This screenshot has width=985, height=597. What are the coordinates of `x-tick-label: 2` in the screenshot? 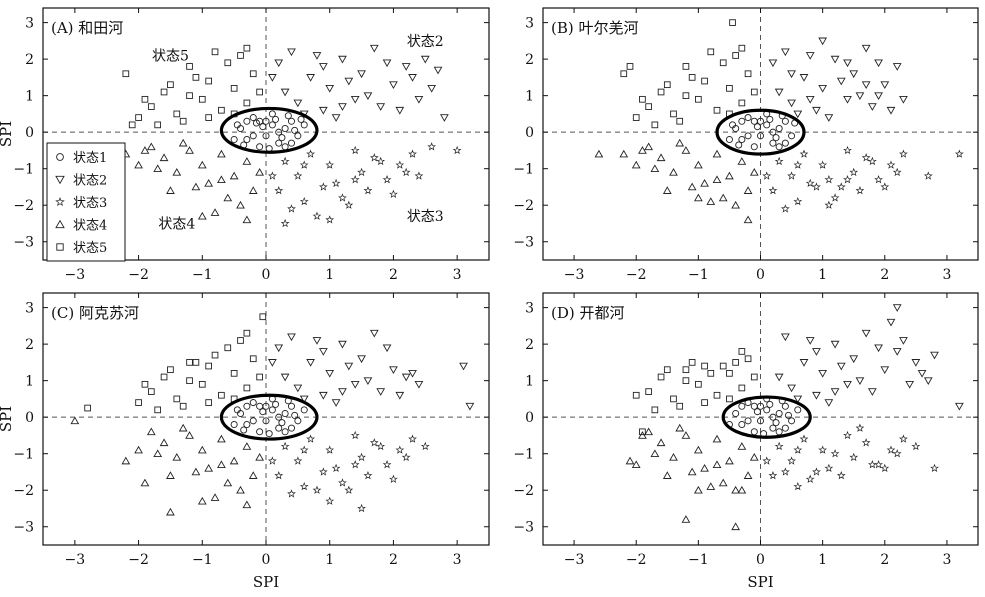 It's located at (884, 275).